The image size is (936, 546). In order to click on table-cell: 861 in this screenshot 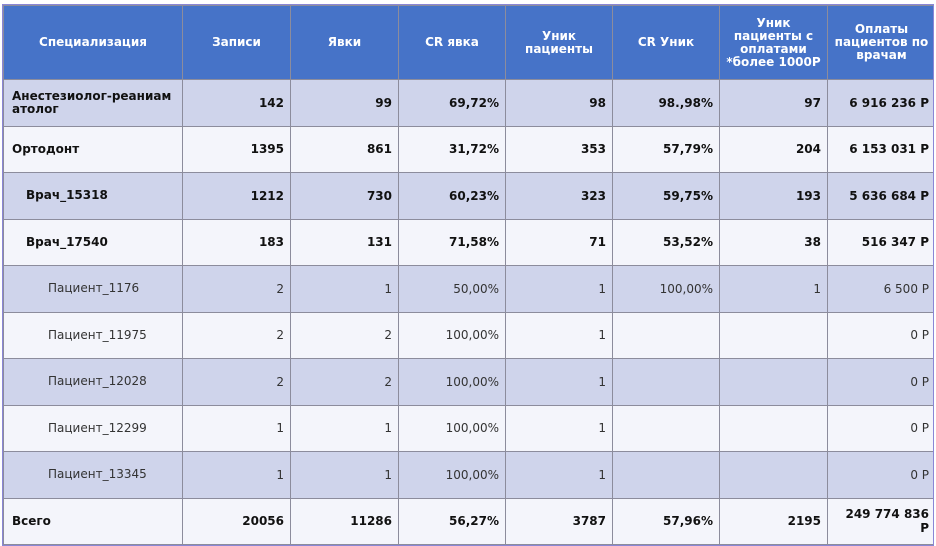, I will do `click(344, 149)`.